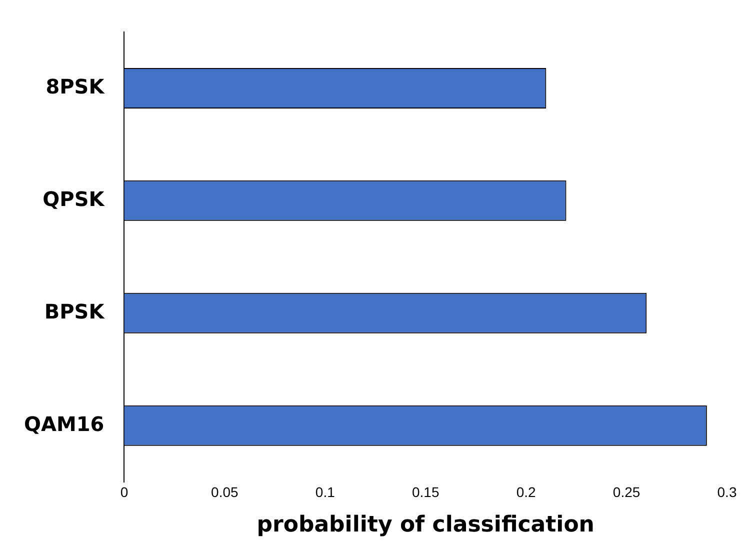  I want to click on x-tick-label: 0.25, so click(626, 492).